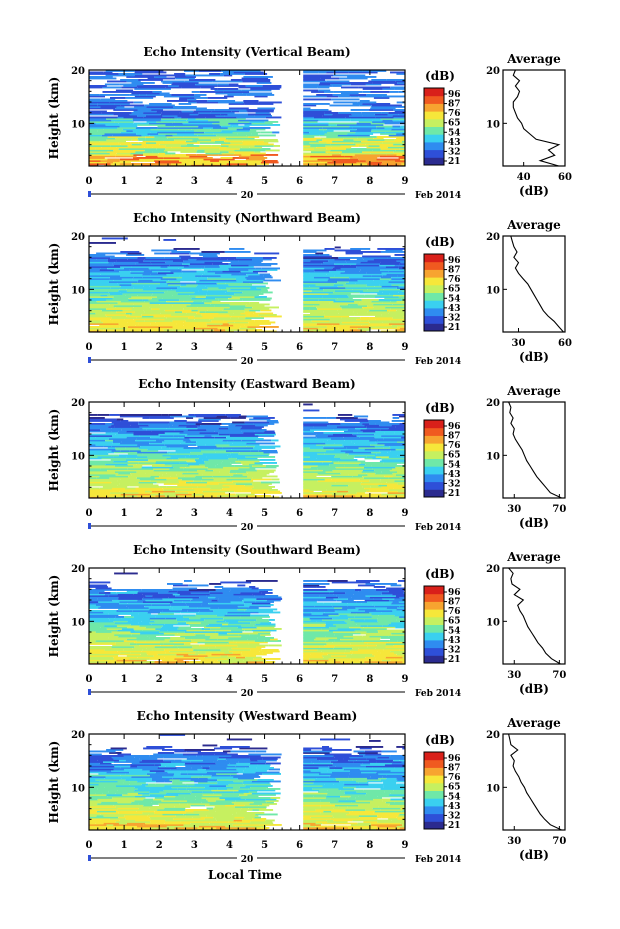 This screenshot has height=929, width=620. I want to click on average-x-tick-label: 60, so click(565, 343).